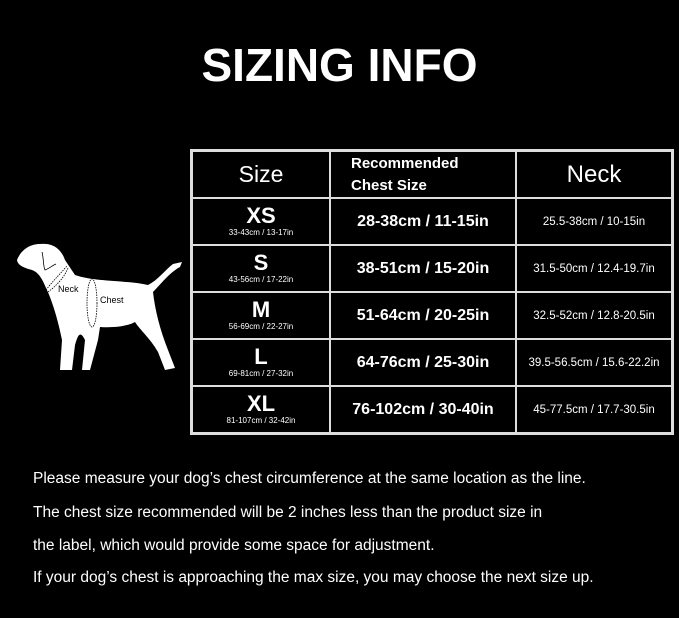 This screenshot has width=679, height=618. What do you see at coordinates (594, 221) in the screenshot?
I see `neck-cell: 25.5-38cm / 10-15in` at bounding box center [594, 221].